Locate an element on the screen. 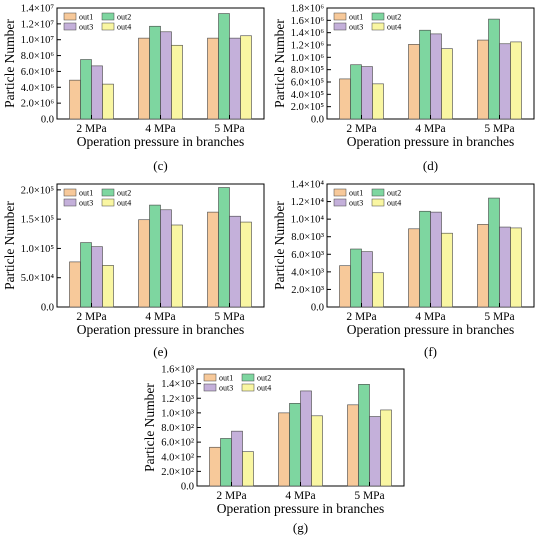 Image resolution: width=550 pixels, height=540 pixels. y-tick-label: 6.0×10⁵ is located at coordinates (308, 83).